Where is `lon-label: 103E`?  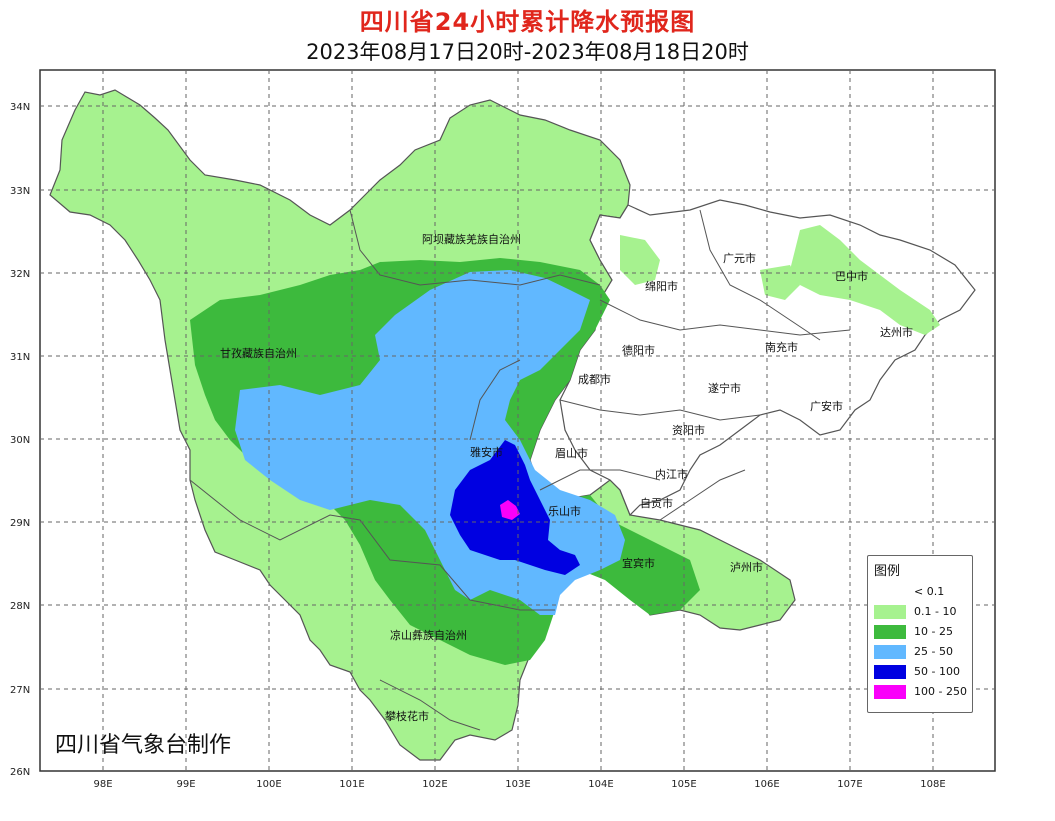
lon-label: 103E is located at coordinates (517, 784).